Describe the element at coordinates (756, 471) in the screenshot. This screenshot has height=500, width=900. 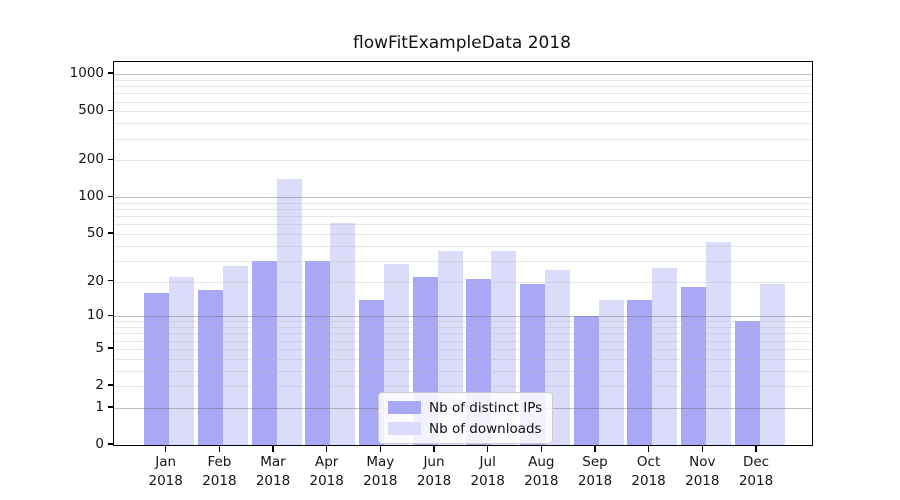
I see `x-axis-tick-label-dec: Dec 2018` at that location.